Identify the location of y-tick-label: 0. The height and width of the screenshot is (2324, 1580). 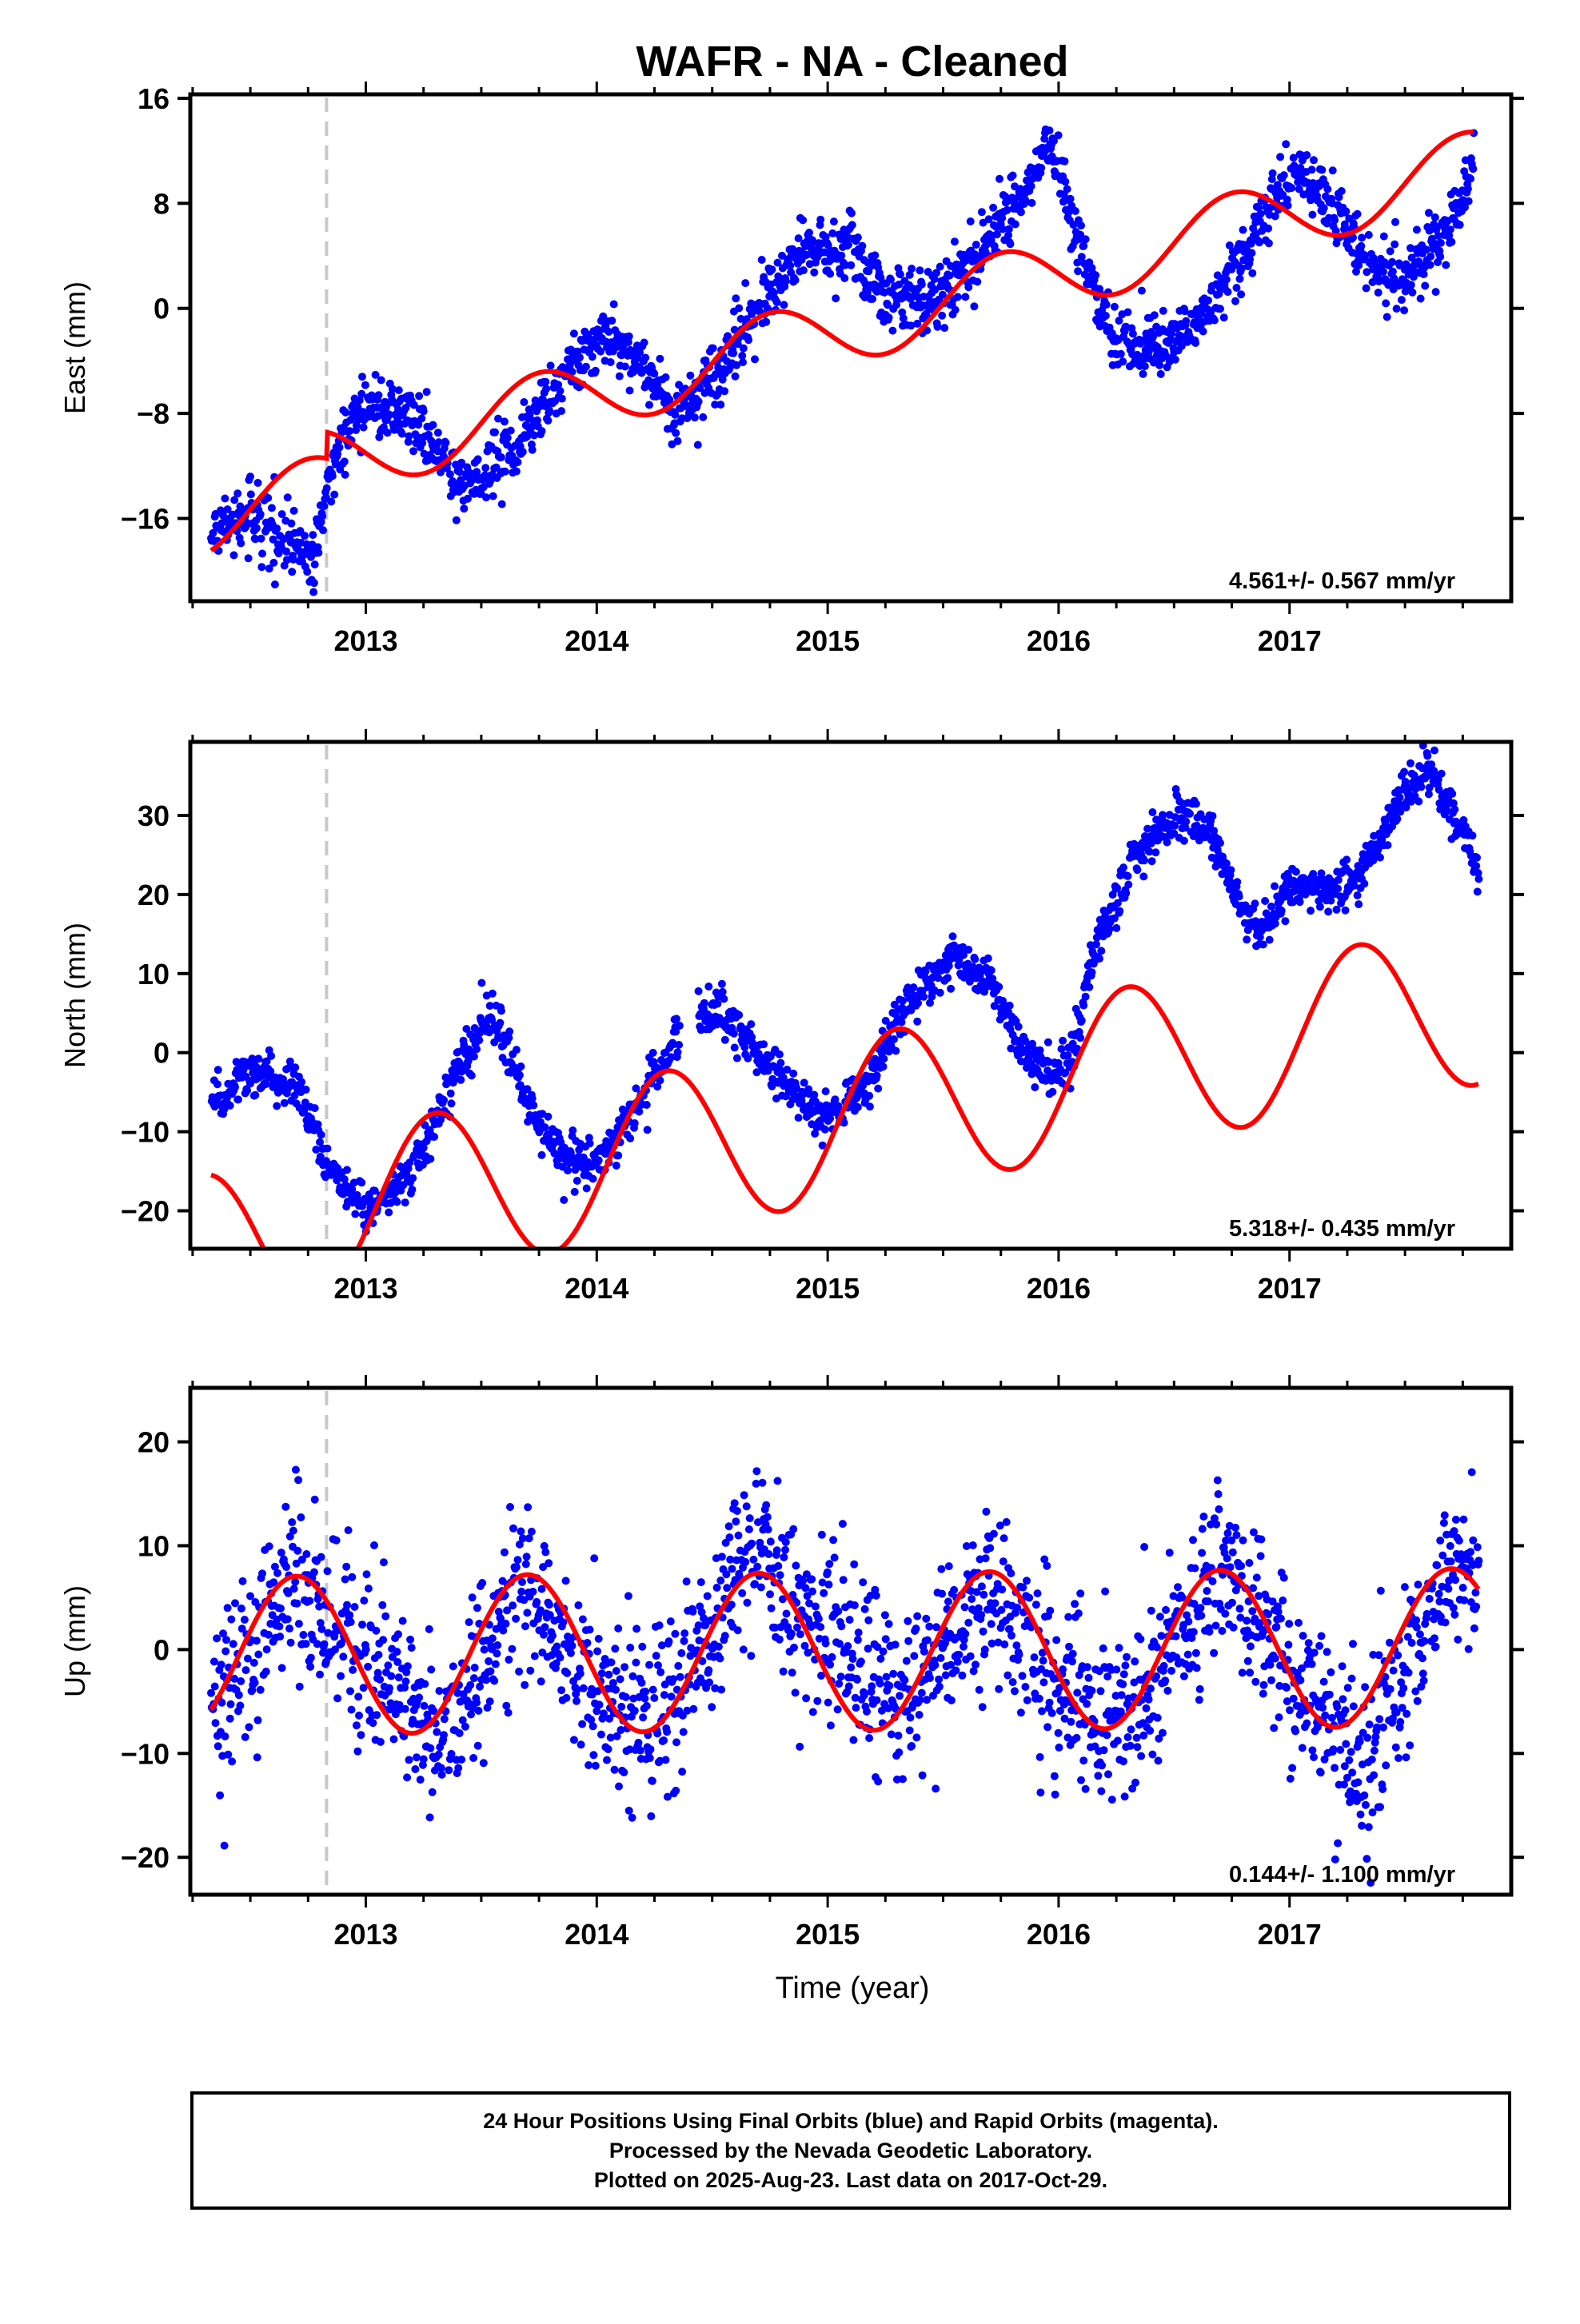
(162, 1053).